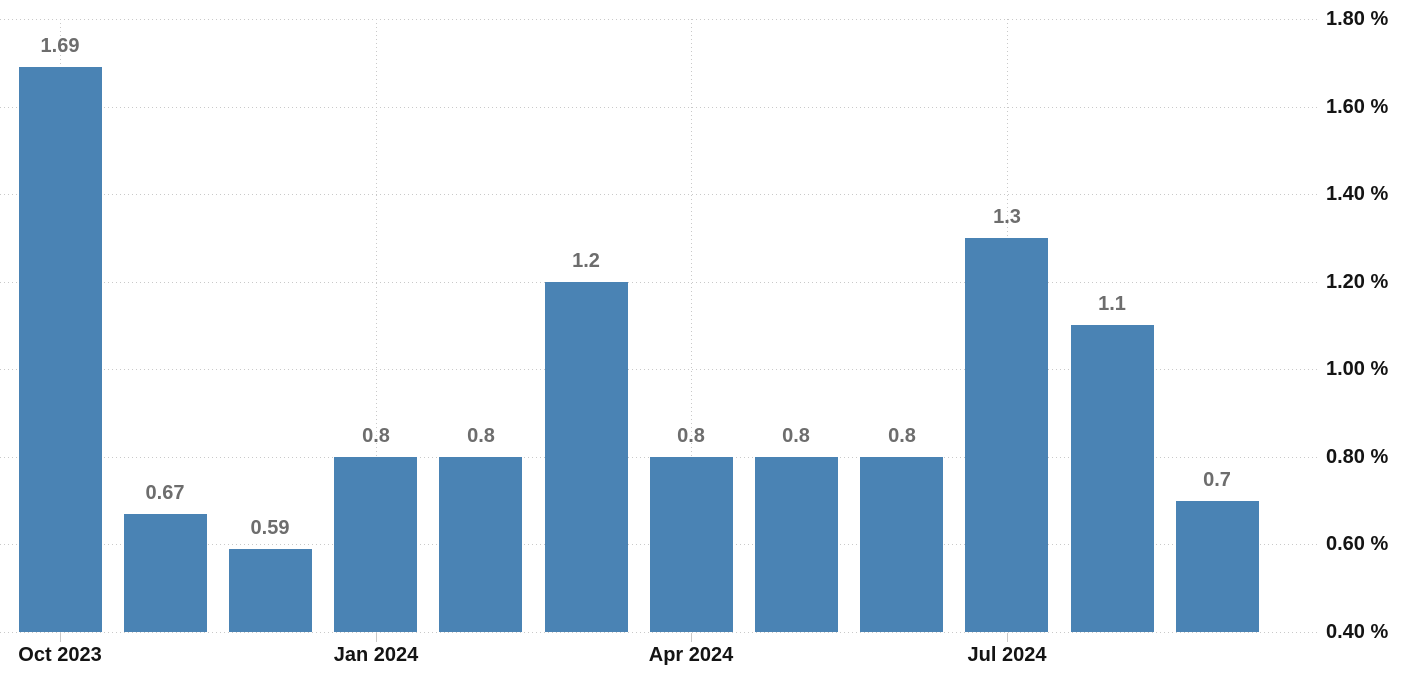 The width and height of the screenshot is (1417, 683). I want to click on bar-value-label: 1.2, so click(586, 261).